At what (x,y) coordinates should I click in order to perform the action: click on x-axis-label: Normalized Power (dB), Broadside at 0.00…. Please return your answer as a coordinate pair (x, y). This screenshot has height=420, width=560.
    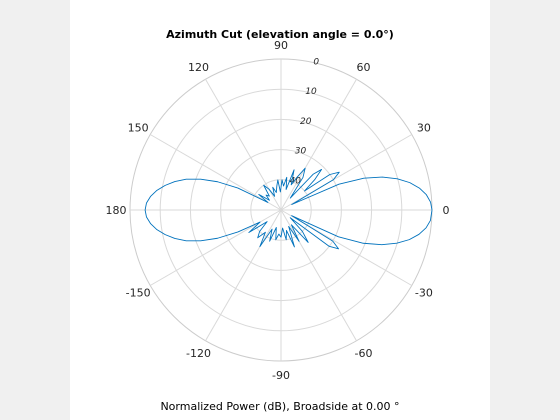
    Looking at the image, I should click on (279, 406).